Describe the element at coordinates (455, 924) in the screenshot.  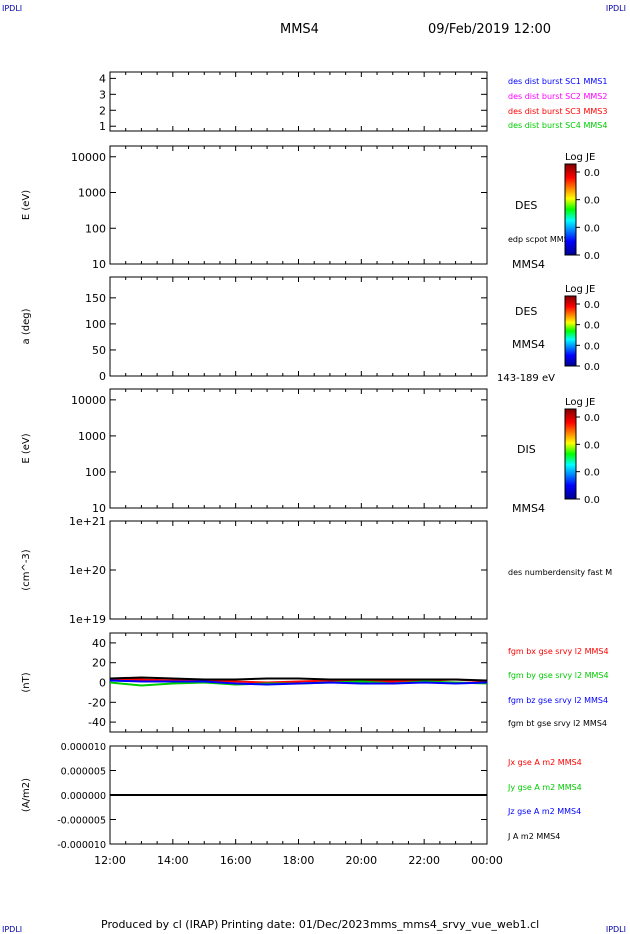
I see `footer-file: mms_mms4_srvy_vue_web1.cl` at that location.